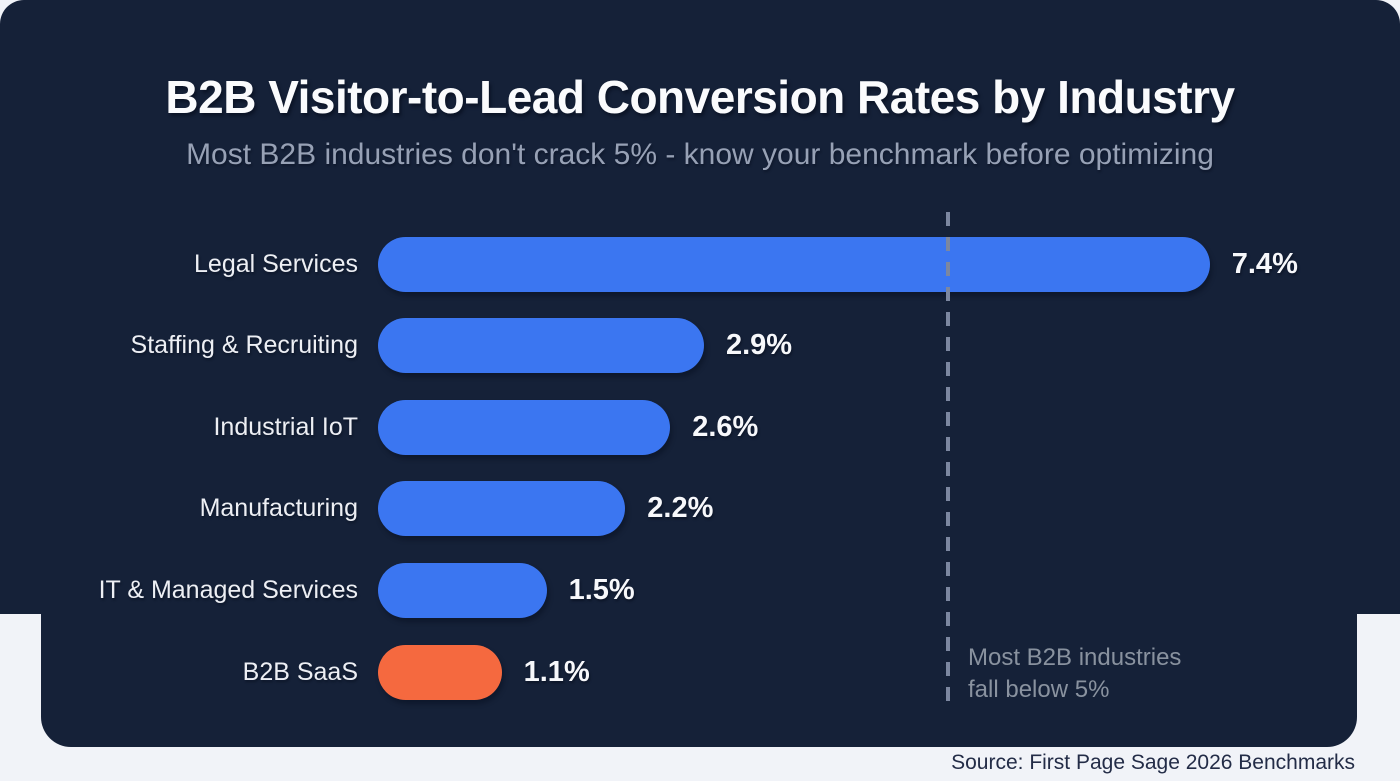 The height and width of the screenshot is (781, 1400). What do you see at coordinates (601, 589) in the screenshot?
I see `bar-value-label: 1.5%` at bounding box center [601, 589].